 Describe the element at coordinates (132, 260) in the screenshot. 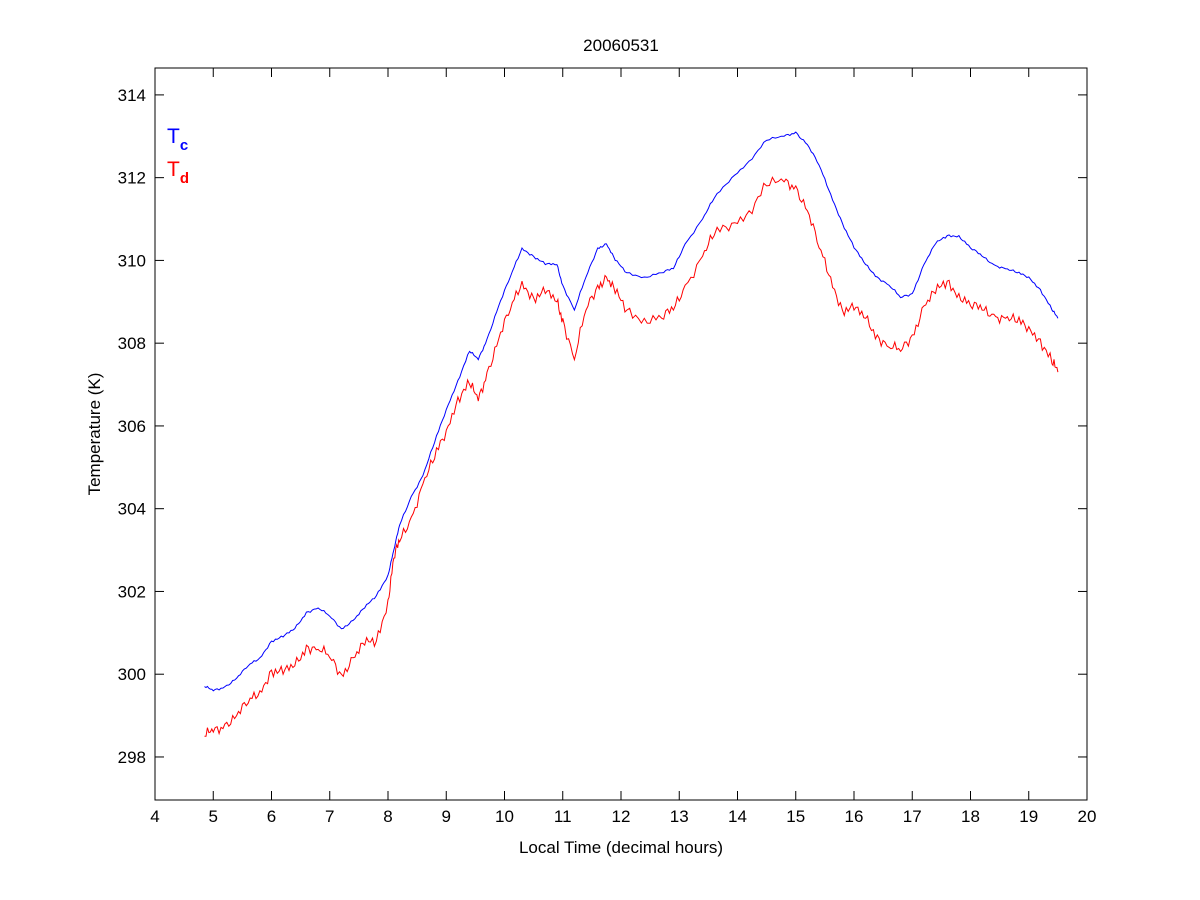

I see `y-tick-label: 310` at that location.